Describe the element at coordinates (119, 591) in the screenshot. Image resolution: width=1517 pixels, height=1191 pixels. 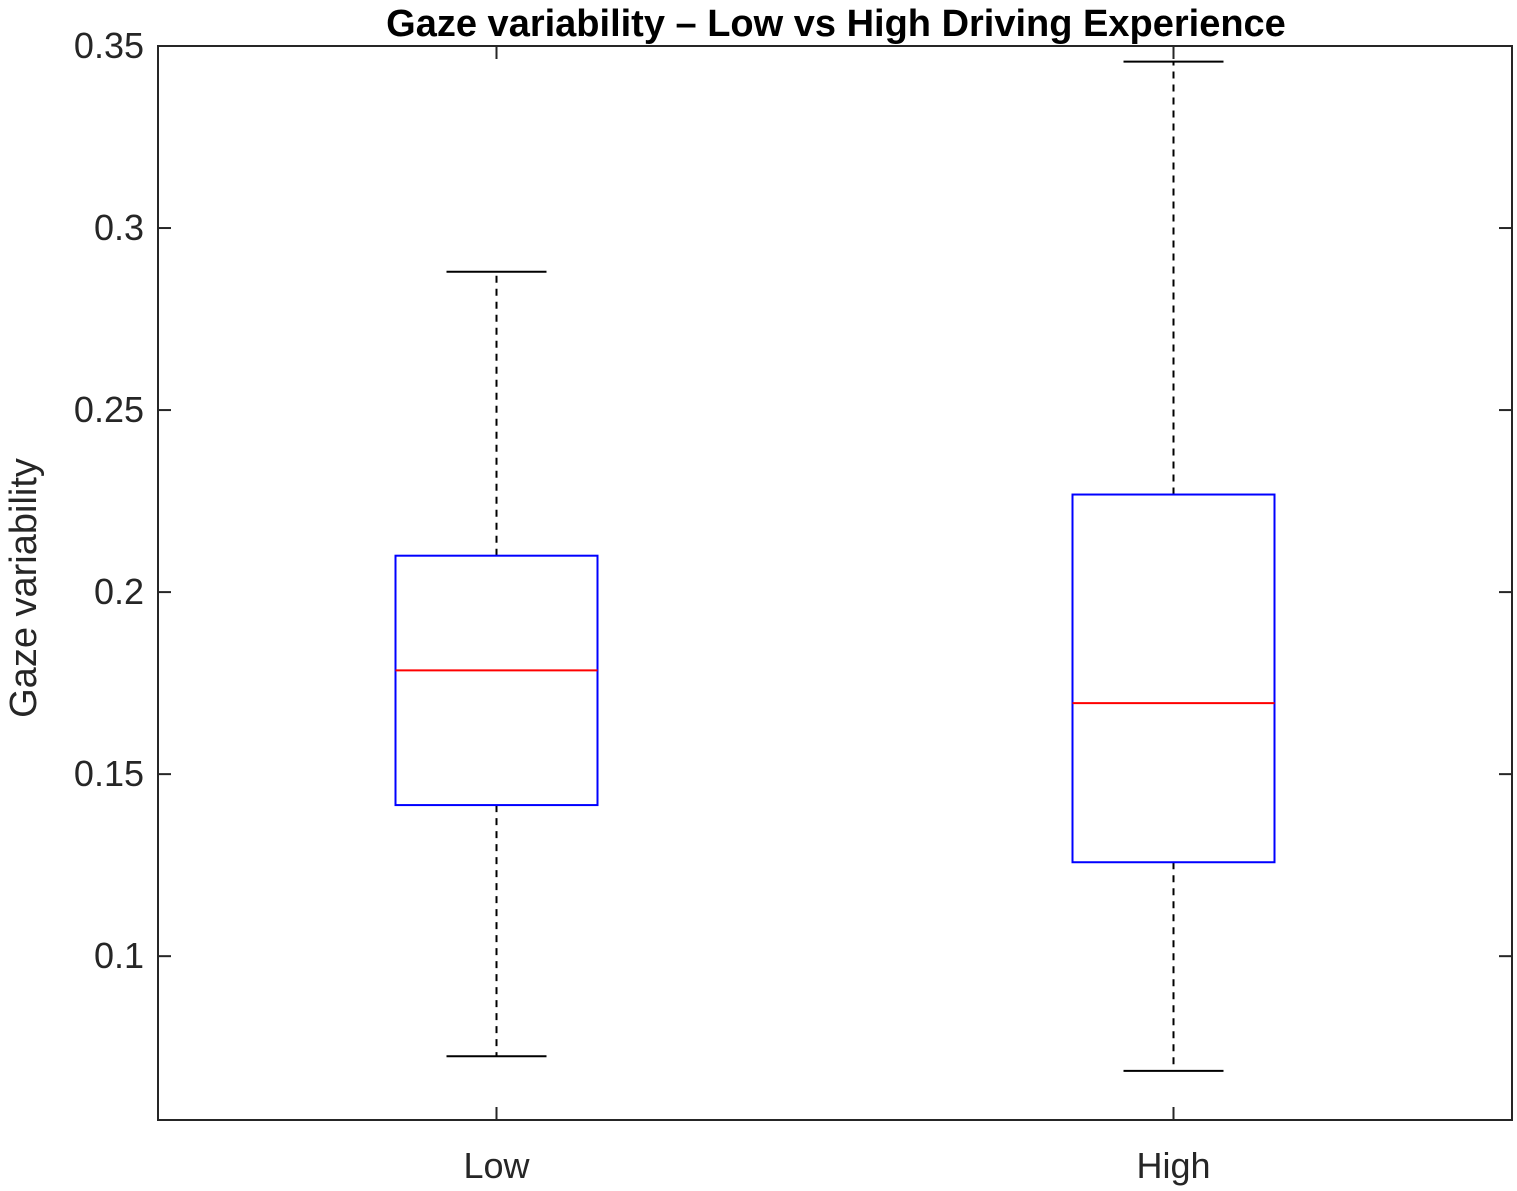
I see `y-tick-label: 0.2` at that location.